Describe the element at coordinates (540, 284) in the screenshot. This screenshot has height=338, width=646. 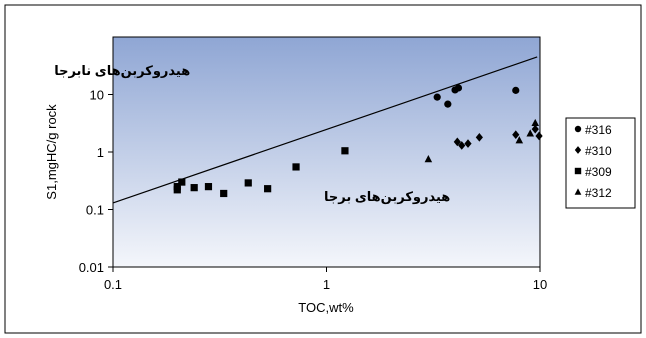
I see `x-tick-label: 10` at that location.